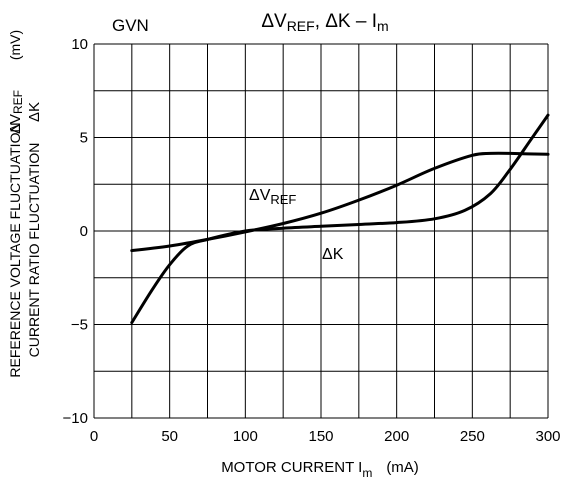 The height and width of the screenshot is (481, 563). What do you see at coordinates (472, 436) in the screenshot?
I see `x-tick-label: 250` at bounding box center [472, 436].